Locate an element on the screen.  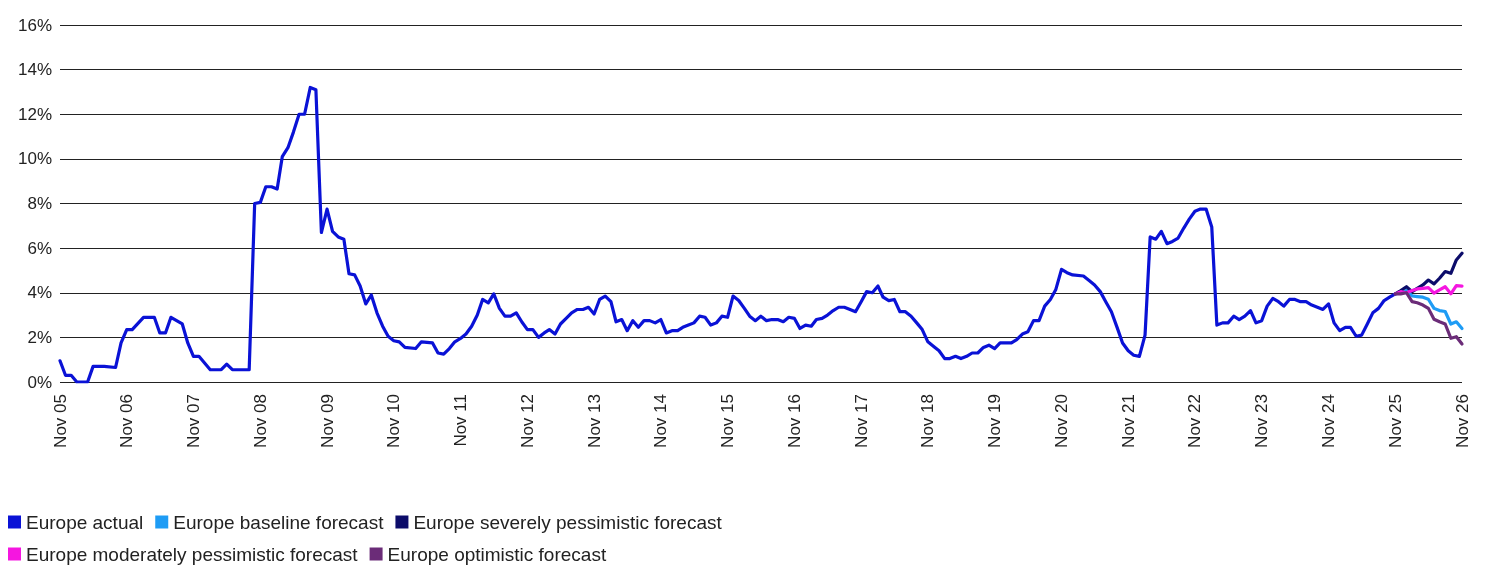
x-tick-label: Nov 12 is located at coordinates (527, 421).